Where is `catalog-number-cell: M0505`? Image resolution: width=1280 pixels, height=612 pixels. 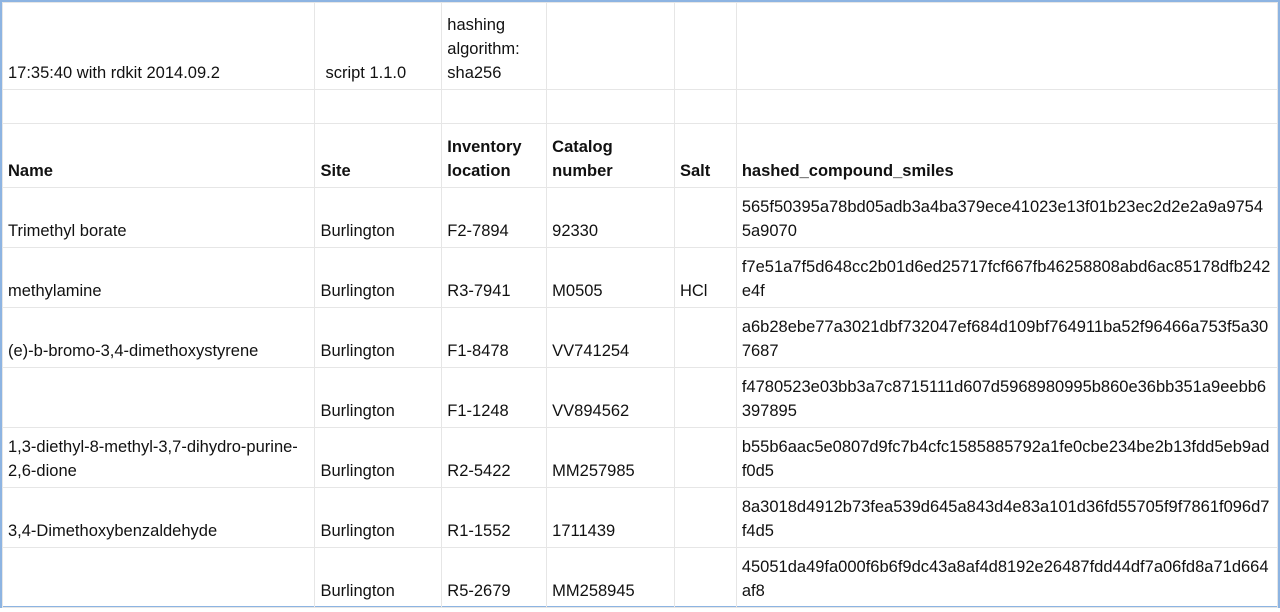 catalog-number-cell: M0505 is located at coordinates (610, 277).